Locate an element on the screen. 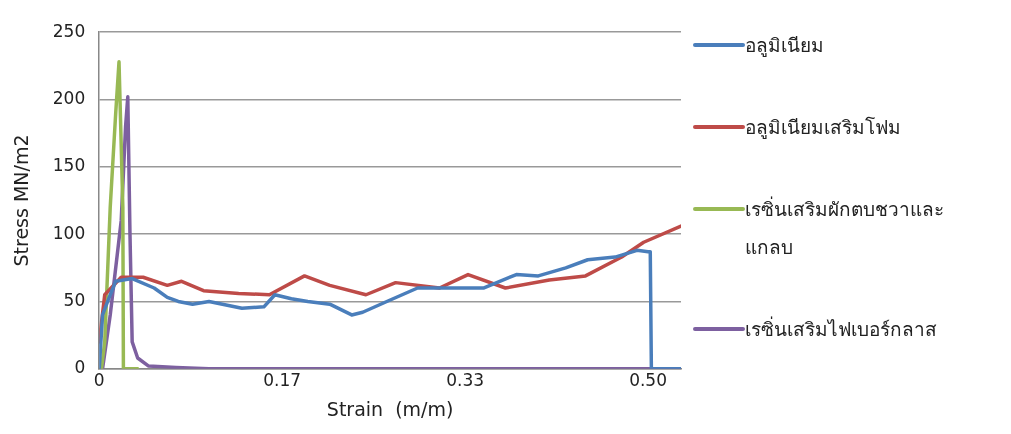 This screenshot has height=434, width=1011. y-tick-label: 100 is located at coordinates (69, 232).